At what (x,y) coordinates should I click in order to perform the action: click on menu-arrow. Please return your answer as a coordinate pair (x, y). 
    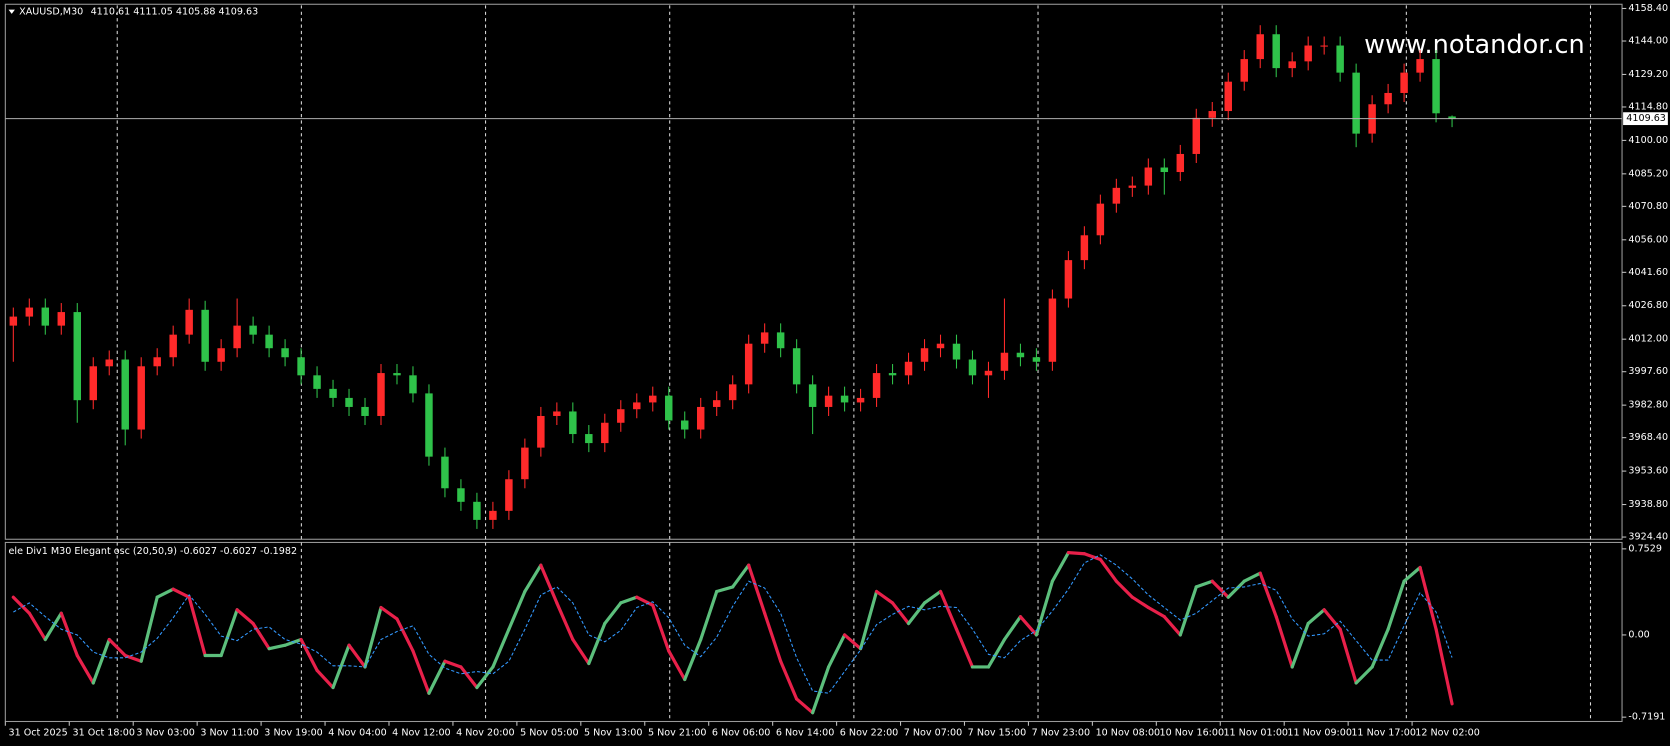
    Looking at the image, I should click on (11, 11).